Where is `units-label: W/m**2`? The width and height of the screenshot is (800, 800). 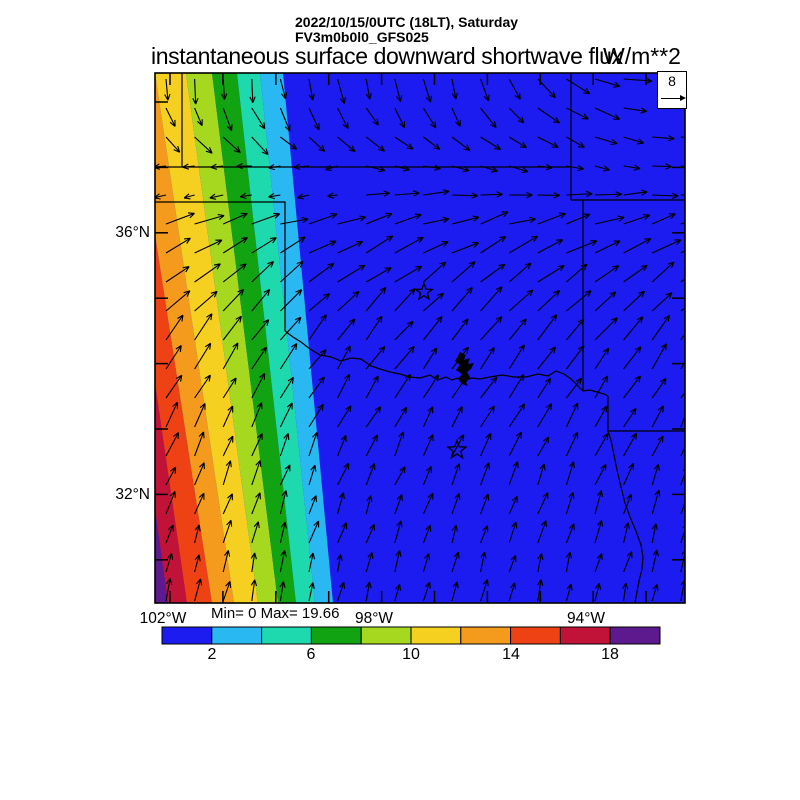
units-label: W/m**2 is located at coordinates (642, 56).